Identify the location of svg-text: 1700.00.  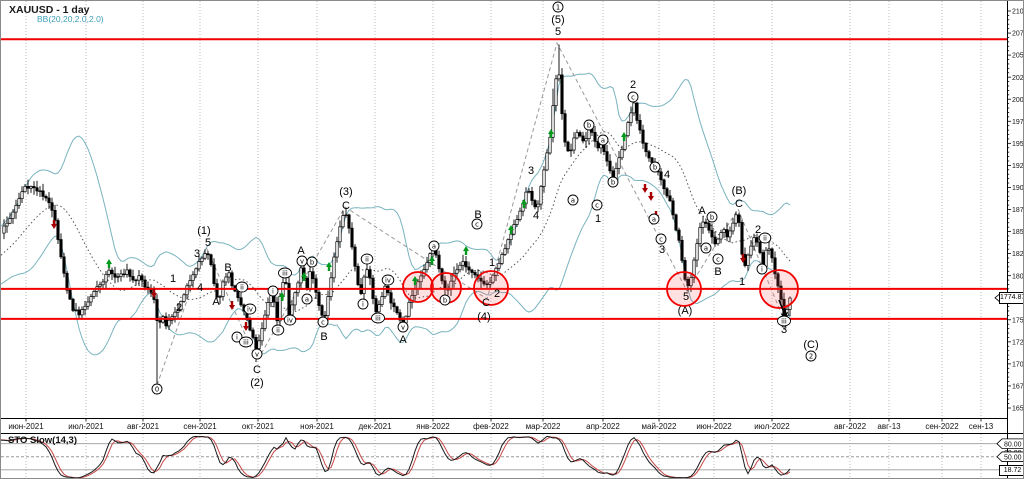
(1018, 364).